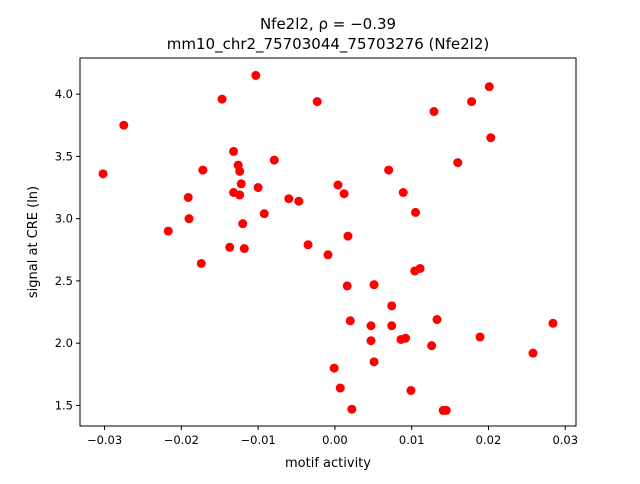  Describe the element at coordinates (489, 440) in the screenshot. I see `x-tick-label: 0.02` at that location.